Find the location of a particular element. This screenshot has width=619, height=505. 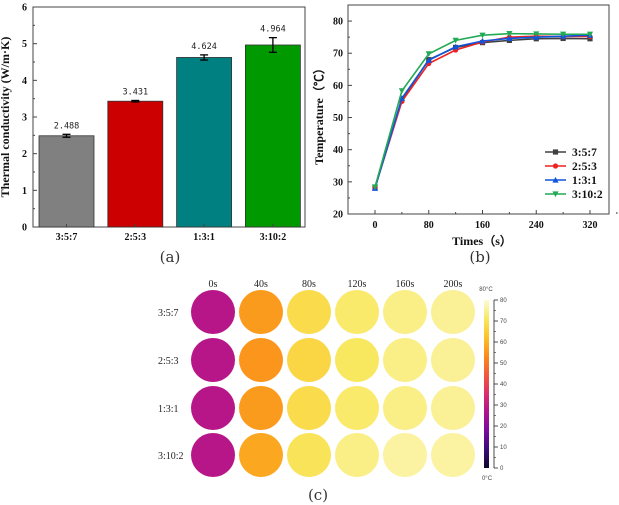

legend: 3:5:7 2:5:3 1:3:1 3:10:2 is located at coordinates (574, 174).